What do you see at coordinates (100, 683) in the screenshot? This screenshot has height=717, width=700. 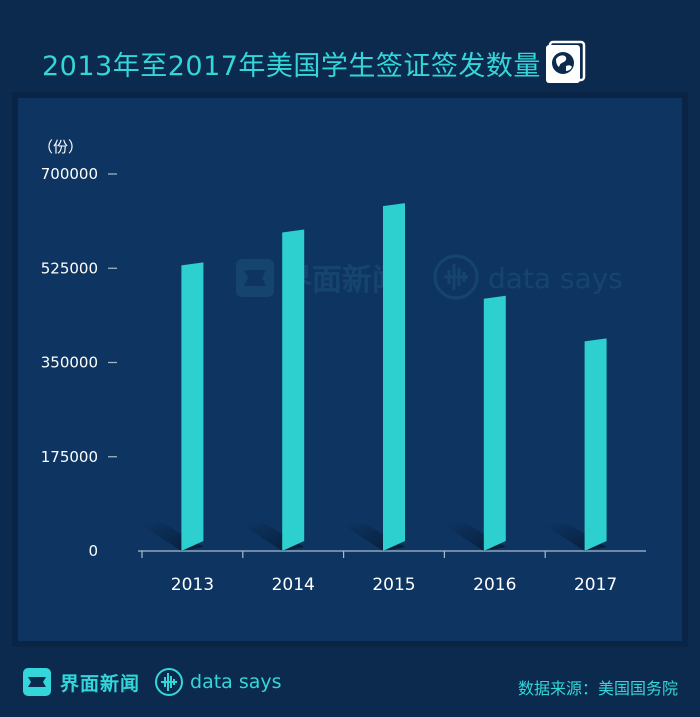 I see `brand-cn: 界面新闻` at bounding box center [100, 683].